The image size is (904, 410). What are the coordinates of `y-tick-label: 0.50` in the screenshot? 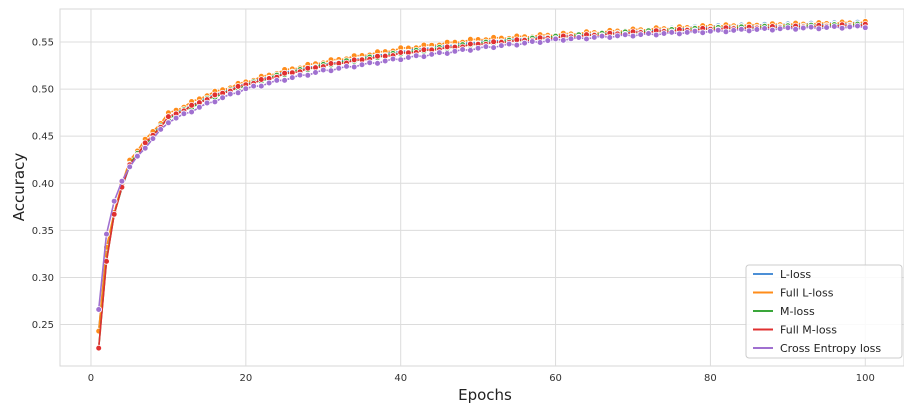 It's located at (43, 90).